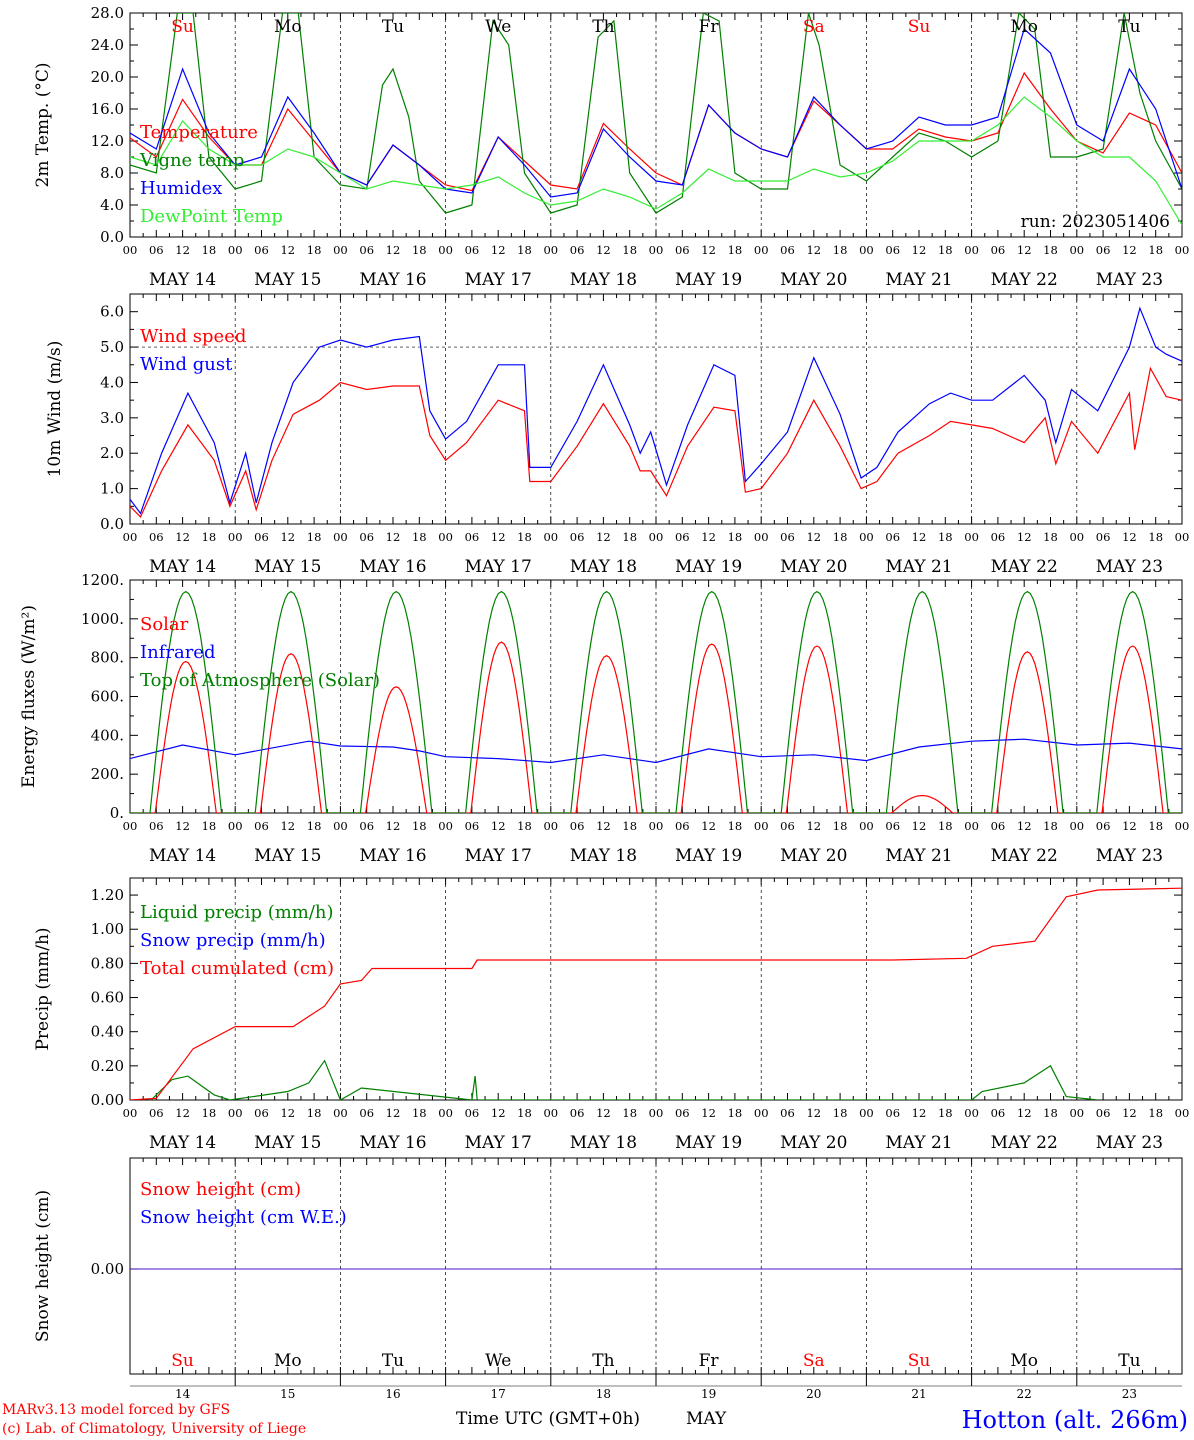 The height and width of the screenshot is (1440, 1194). Describe the element at coordinates (548, 1419) in the screenshot. I see `x-axis-label: Time UTC (GMT+0h)` at that location.